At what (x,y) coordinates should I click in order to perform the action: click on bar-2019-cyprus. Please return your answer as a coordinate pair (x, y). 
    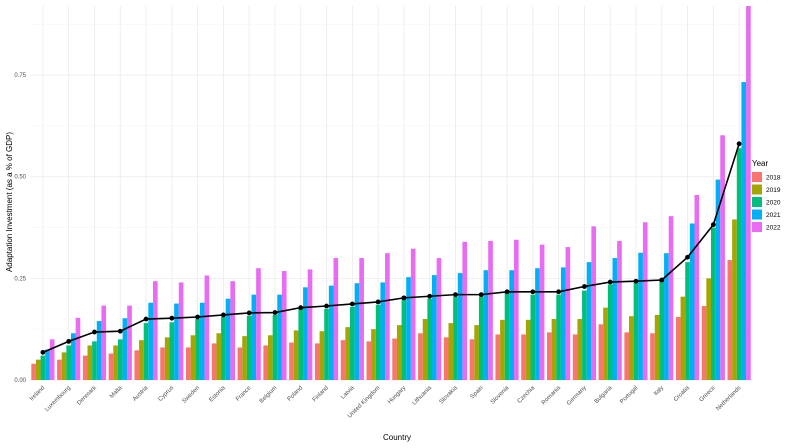
    Looking at the image, I should click on (167, 358).